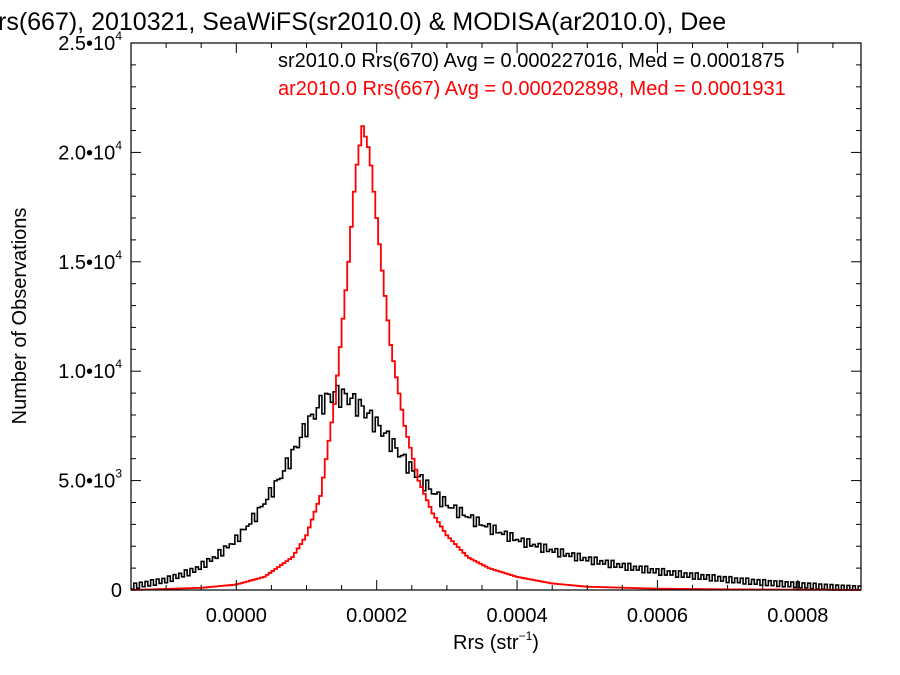  Describe the element at coordinates (20, 316) in the screenshot. I see `y-axis-label: Number of Observations` at that location.